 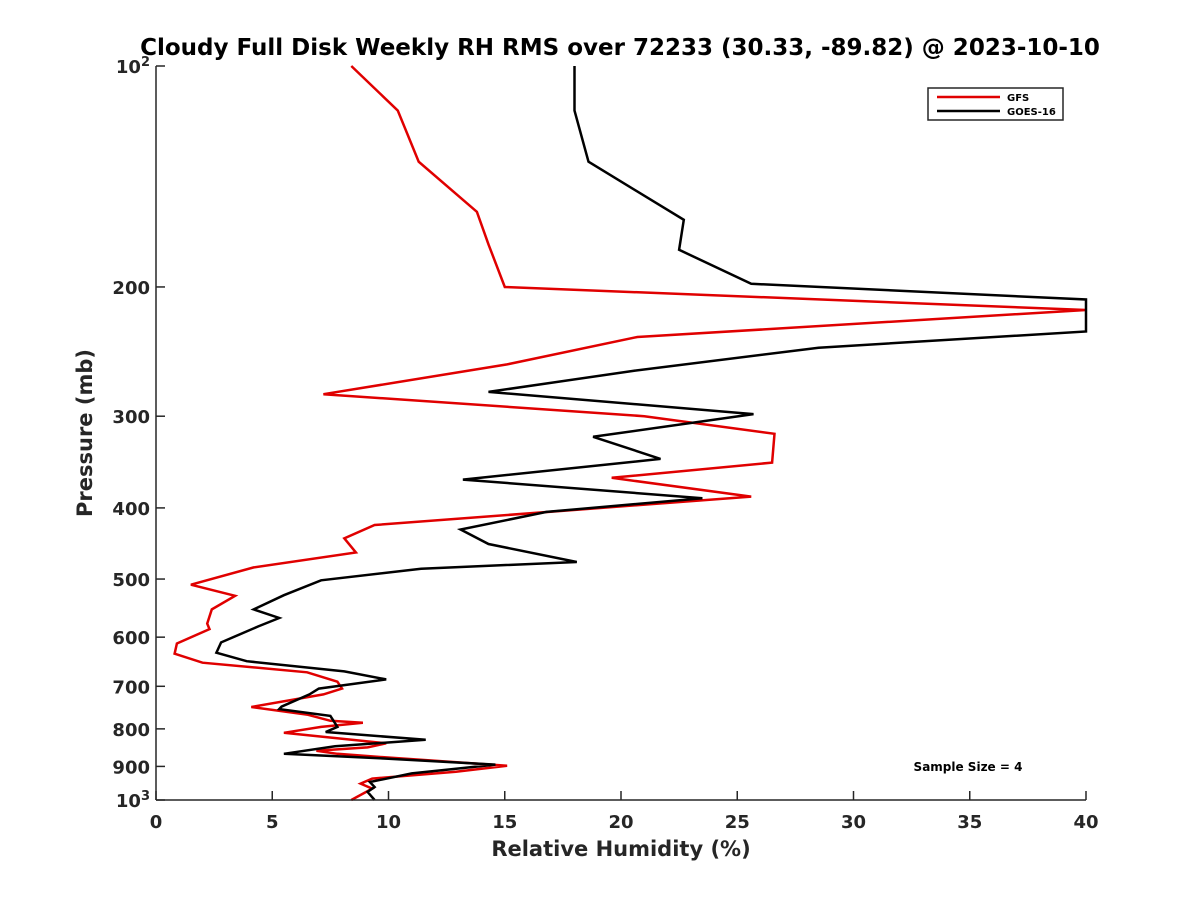 What do you see at coordinates (853, 822) in the screenshot?
I see `x-tick-label: 30` at bounding box center [853, 822].